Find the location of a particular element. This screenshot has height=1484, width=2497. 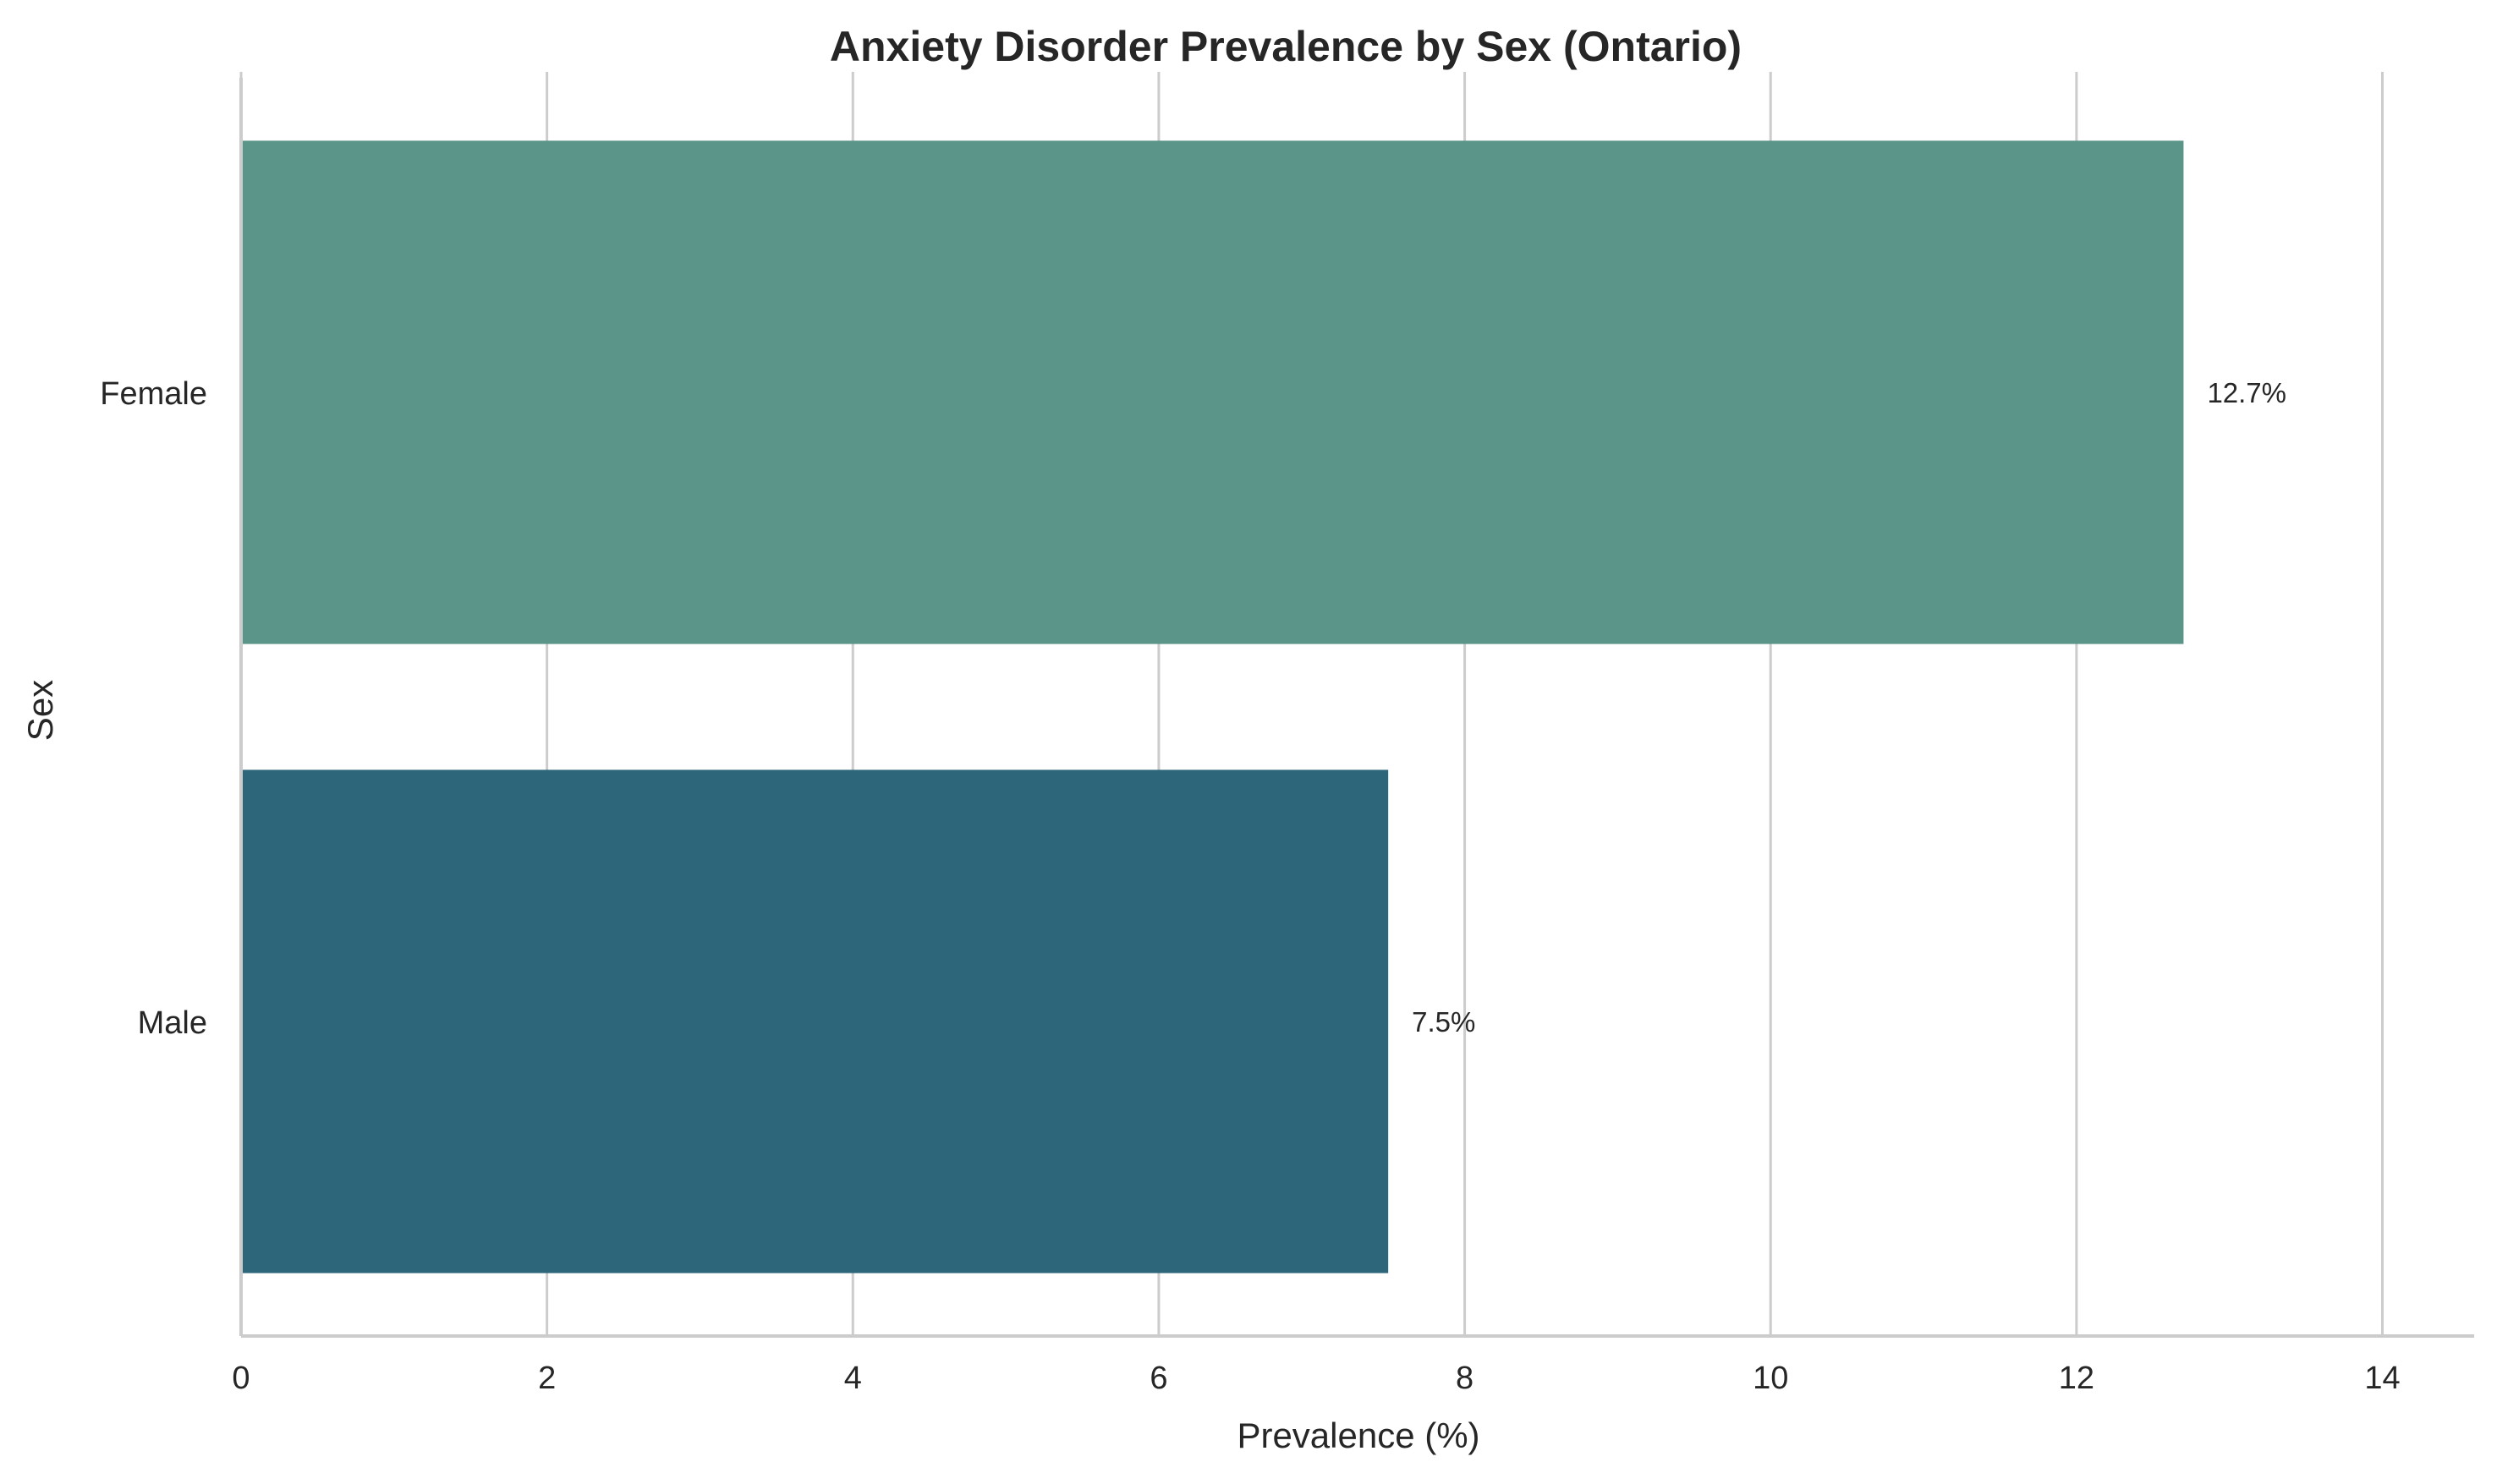

x-tick-label: 4 is located at coordinates (853, 1378).